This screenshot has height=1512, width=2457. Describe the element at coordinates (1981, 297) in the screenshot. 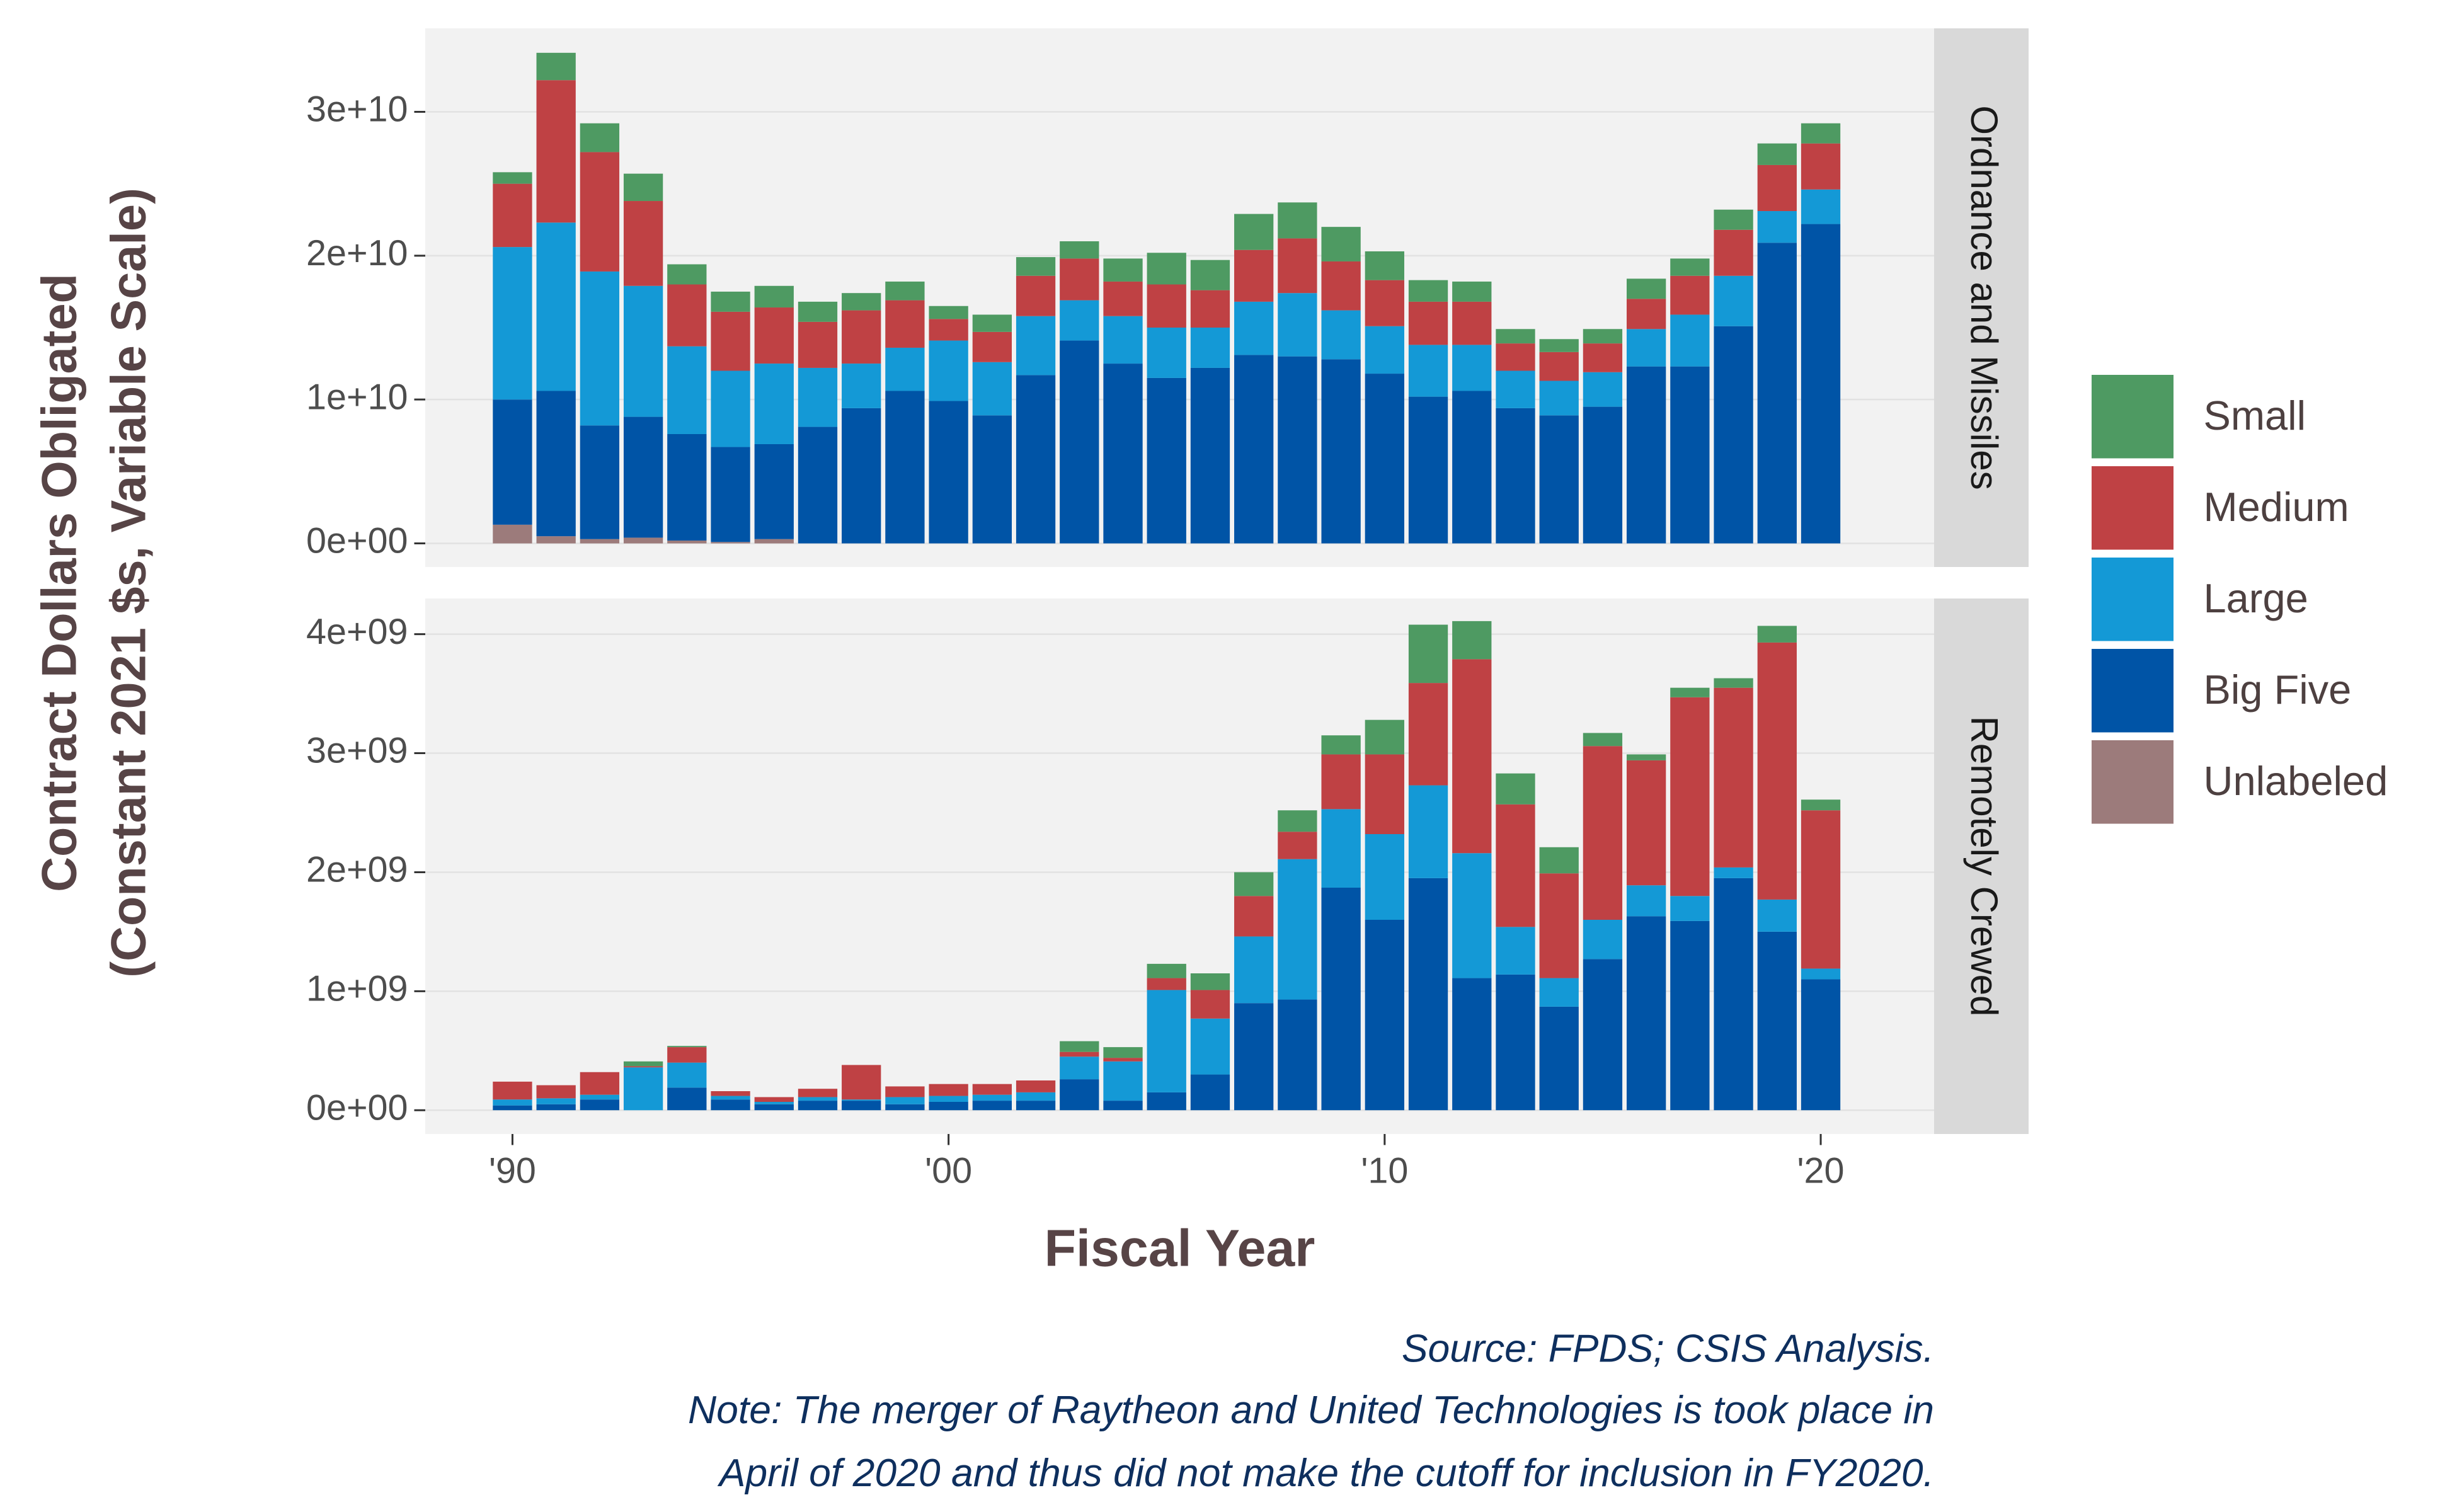

I see `facet-strip` at that location.